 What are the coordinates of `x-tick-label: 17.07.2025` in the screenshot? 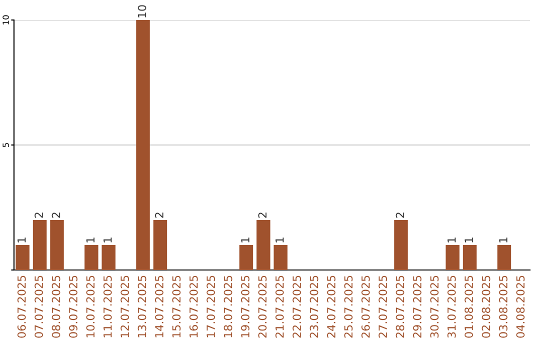 It's located at (211, 307).